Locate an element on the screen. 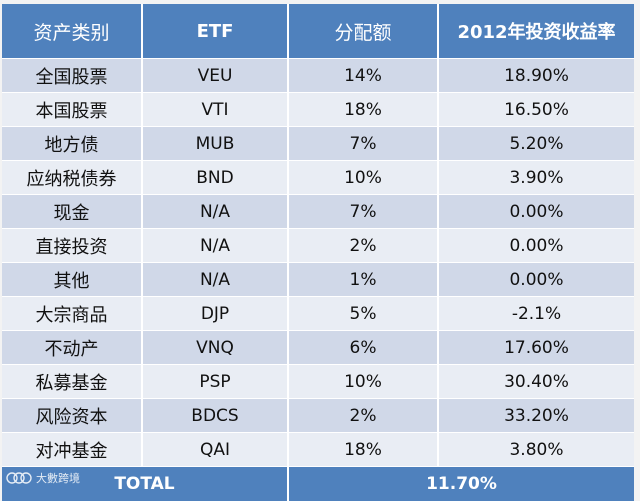  cell-return: 3.80% is located at coordinates (536, 450).